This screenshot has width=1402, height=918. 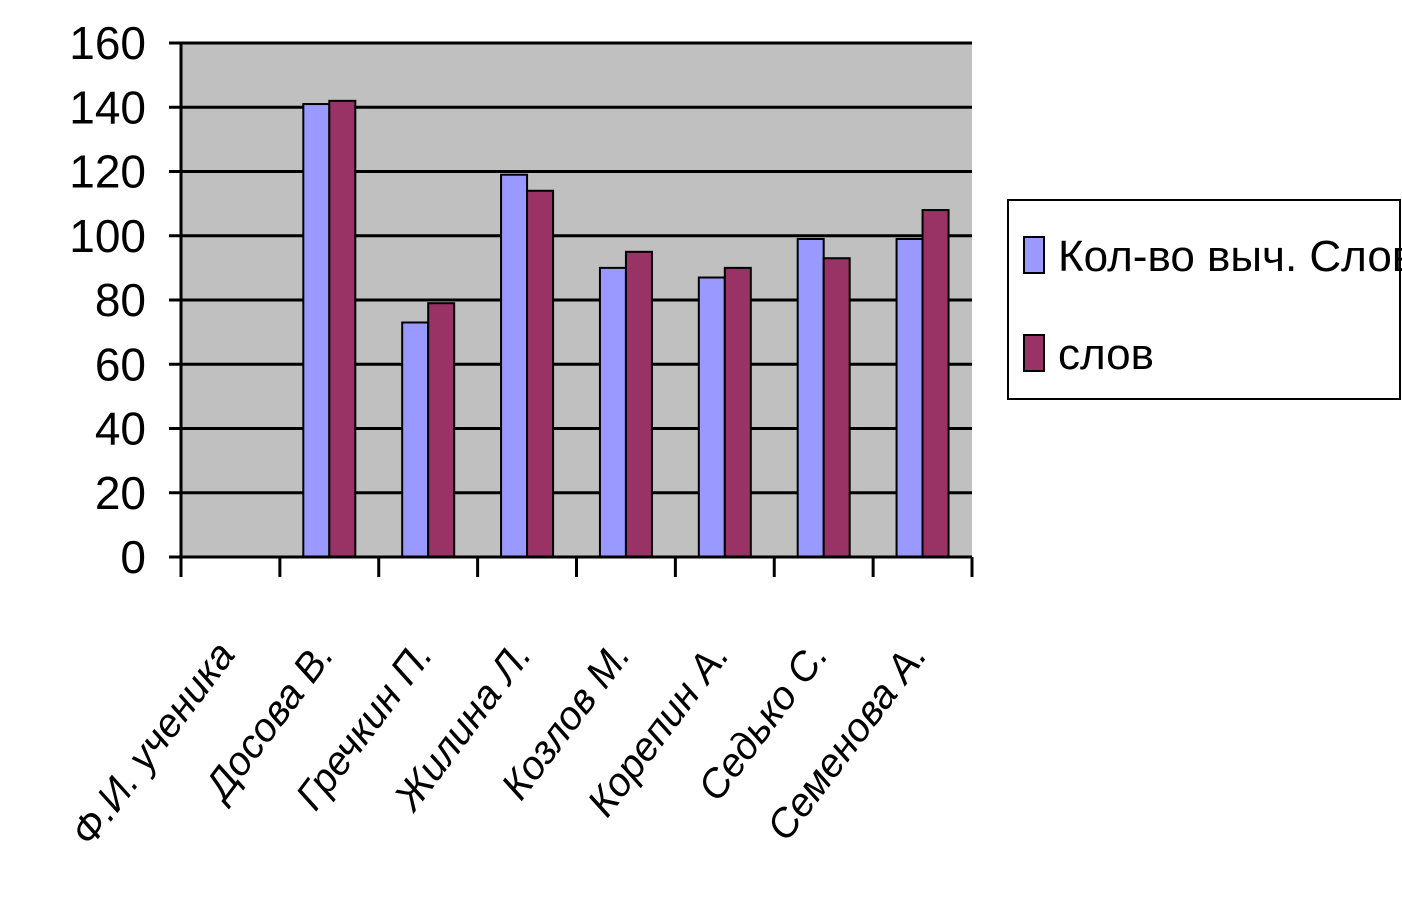 I want to click on y-tick-labels: 0 20 40 60 80 100 120 140 160, so click(x=107, y=300).